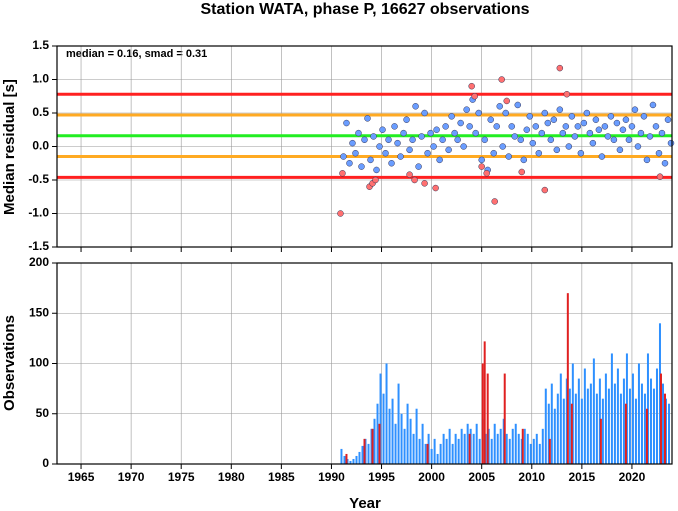 The width and height of the screenshot is (678, 511). Describe the element at coordinates (381, 477) in the screenshot. I see `x-tick-label: 1995` at that location.